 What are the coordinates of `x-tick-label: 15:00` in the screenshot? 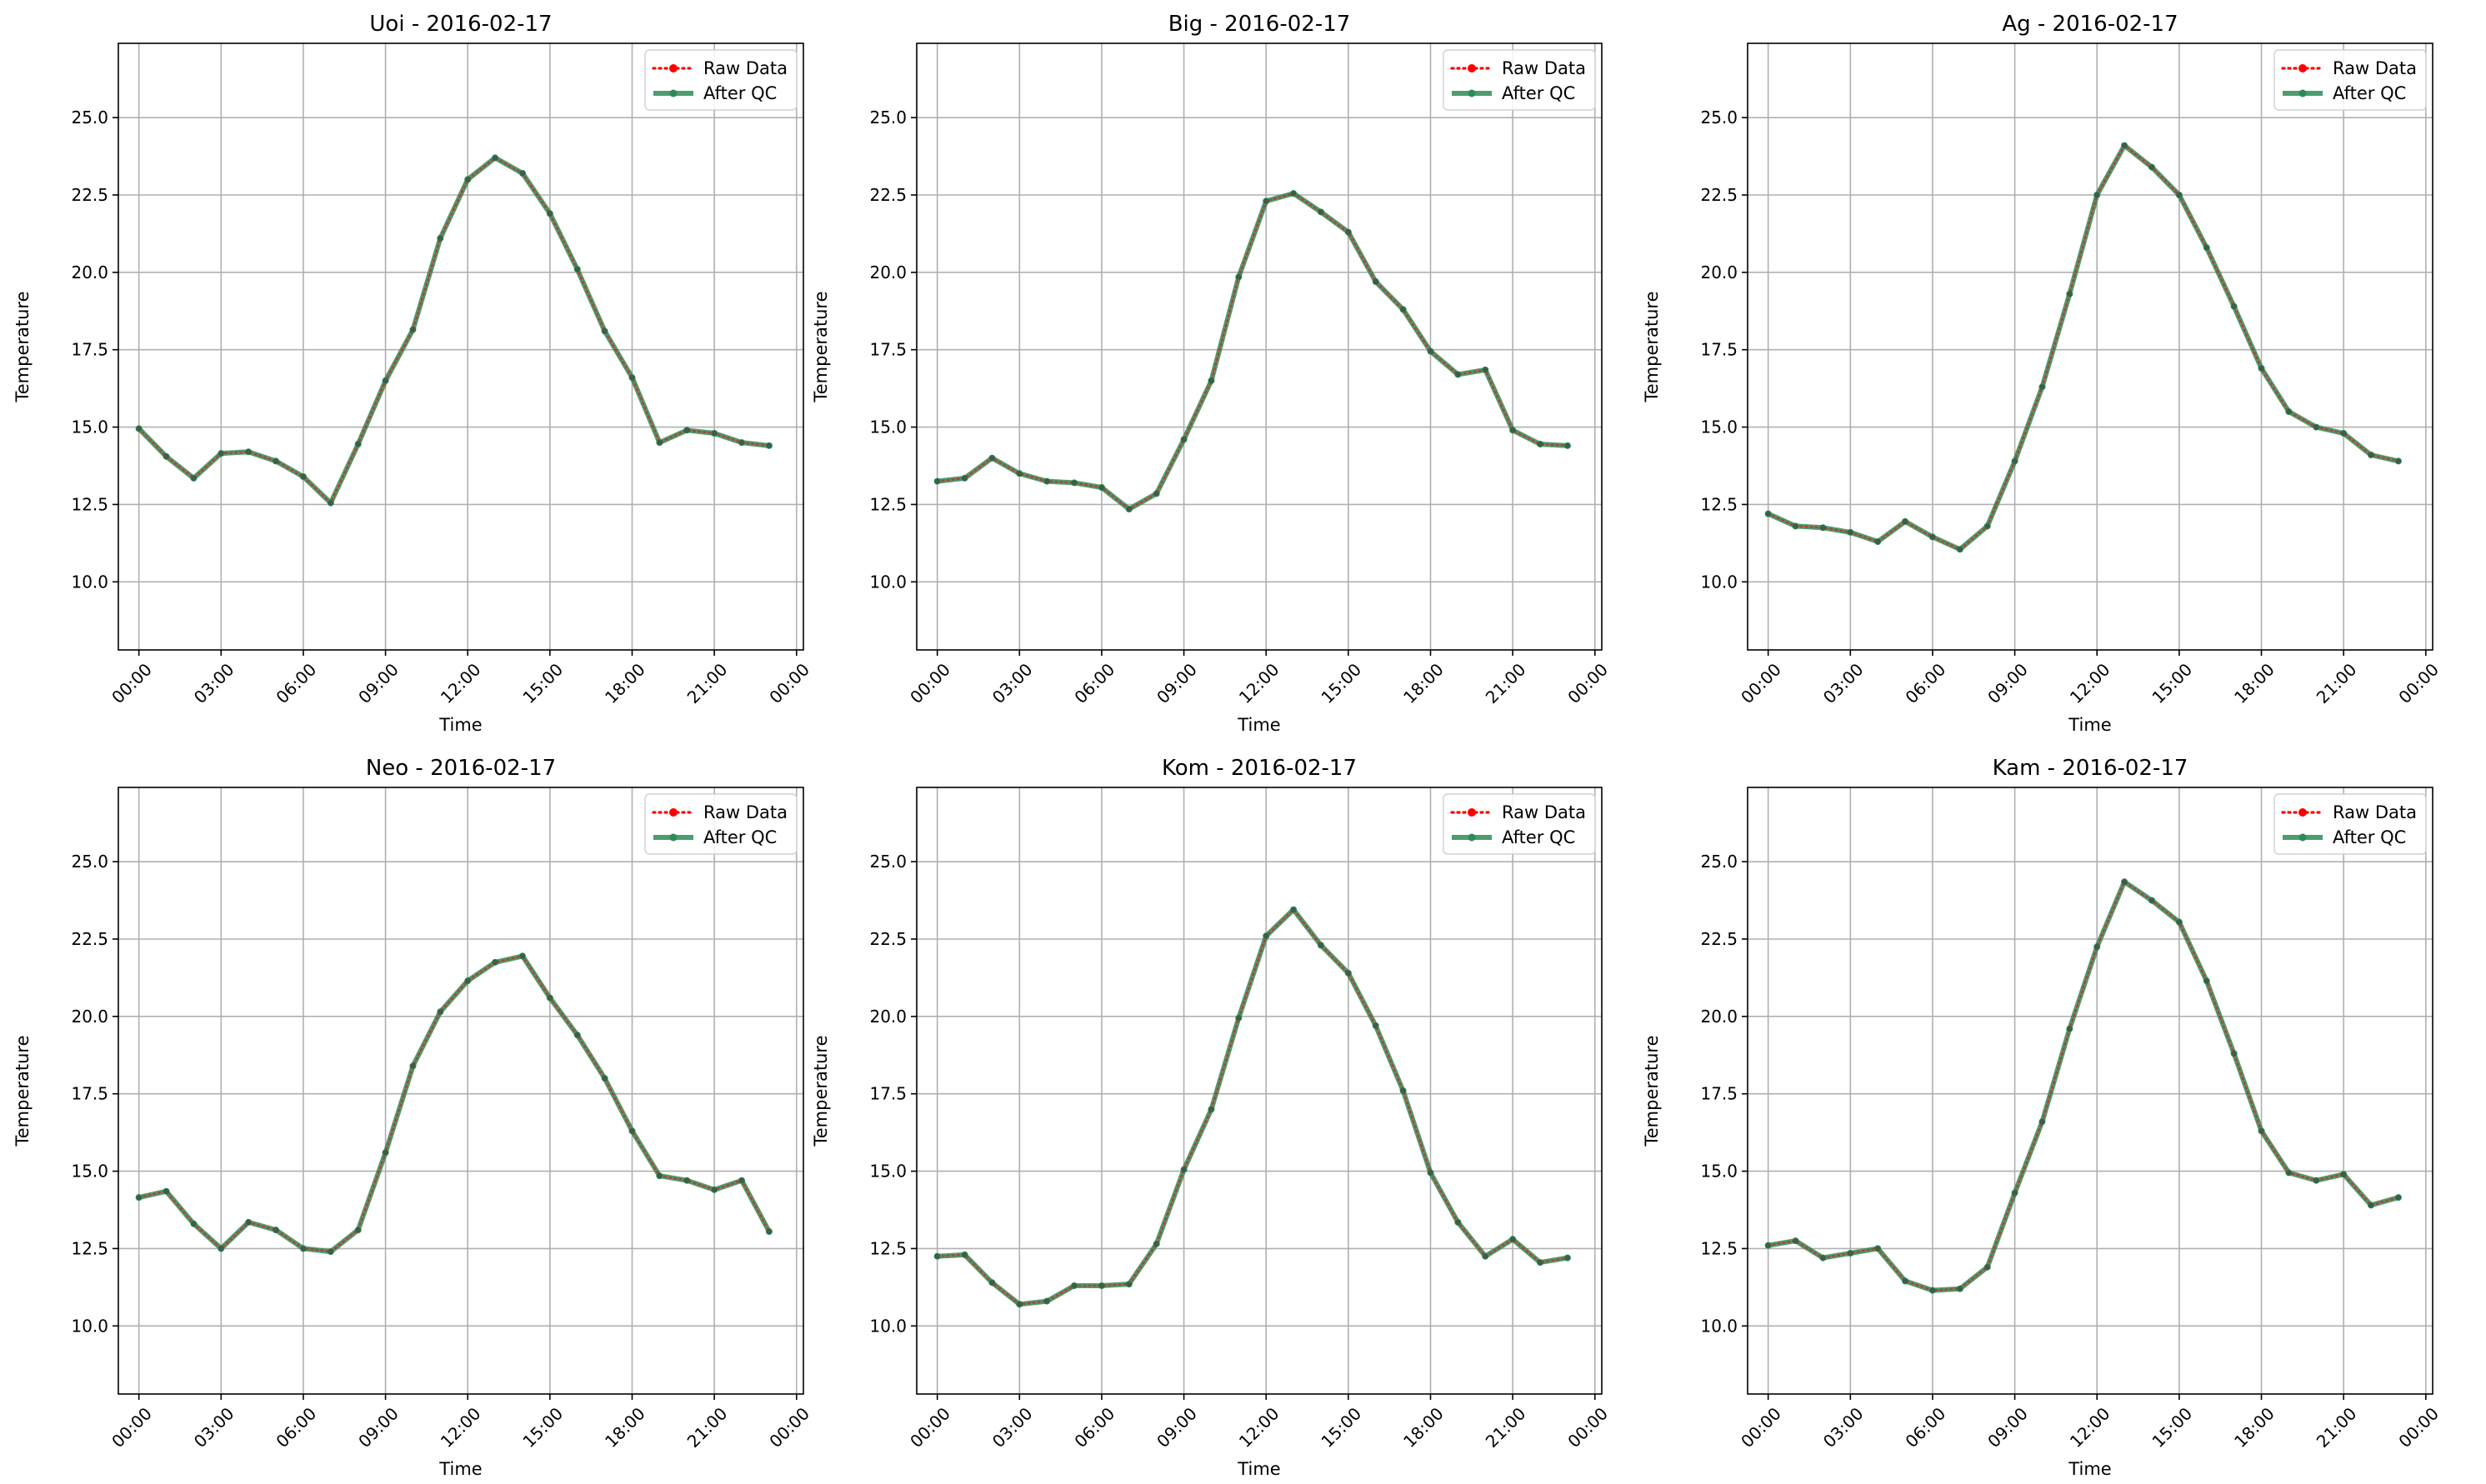 It's located at (2172, 683).